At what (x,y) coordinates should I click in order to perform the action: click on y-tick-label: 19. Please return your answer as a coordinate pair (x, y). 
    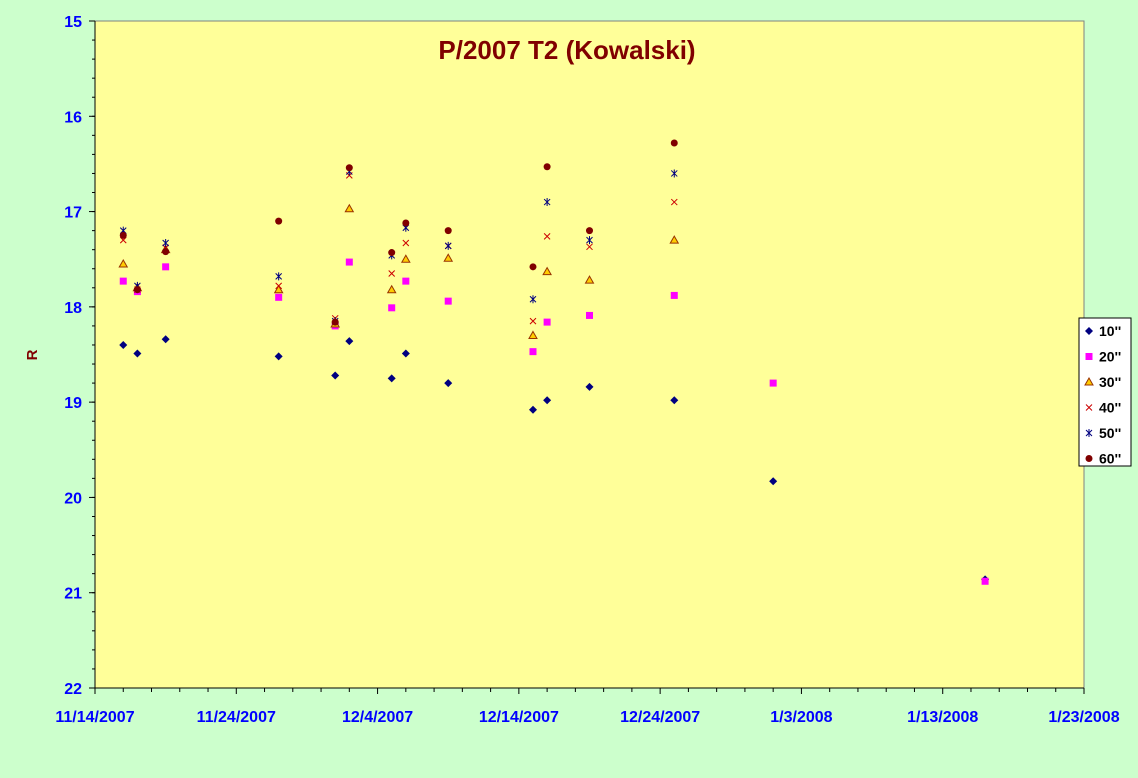
    Looking at the image, I should click on (73, 403).